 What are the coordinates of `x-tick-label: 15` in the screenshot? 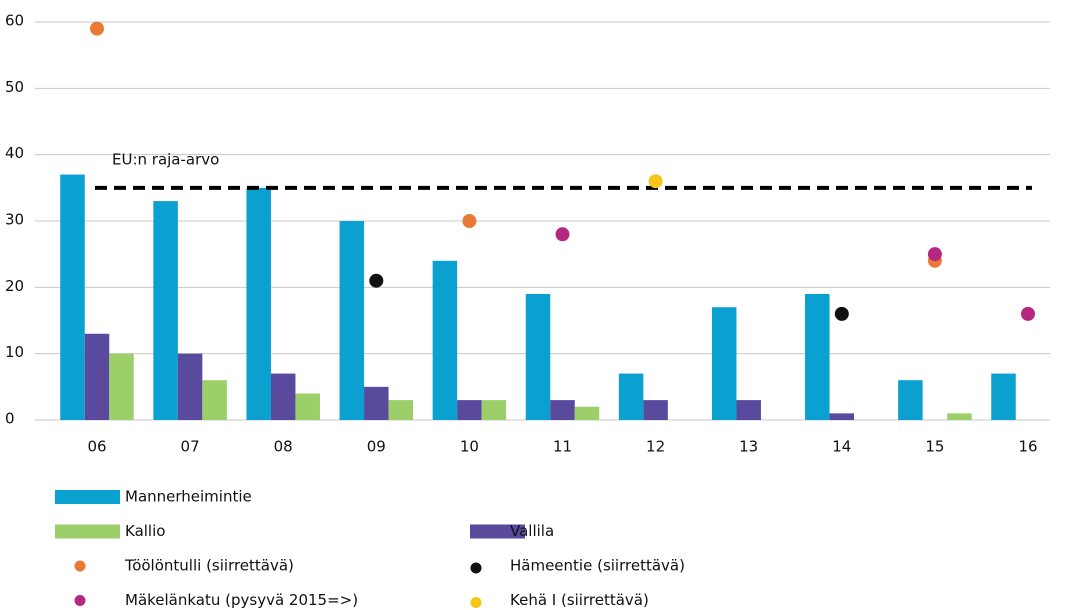 It's located at (934, 447).